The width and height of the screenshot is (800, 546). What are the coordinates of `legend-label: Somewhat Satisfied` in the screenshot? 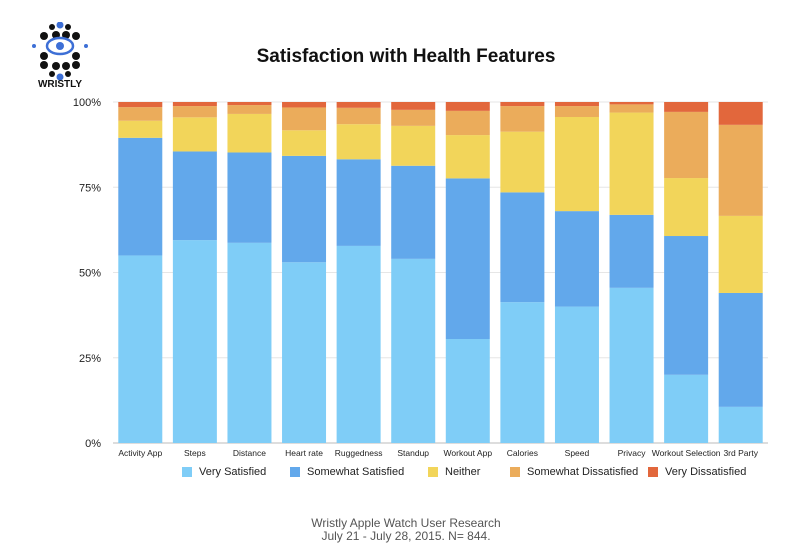 It's located at (356, 472).